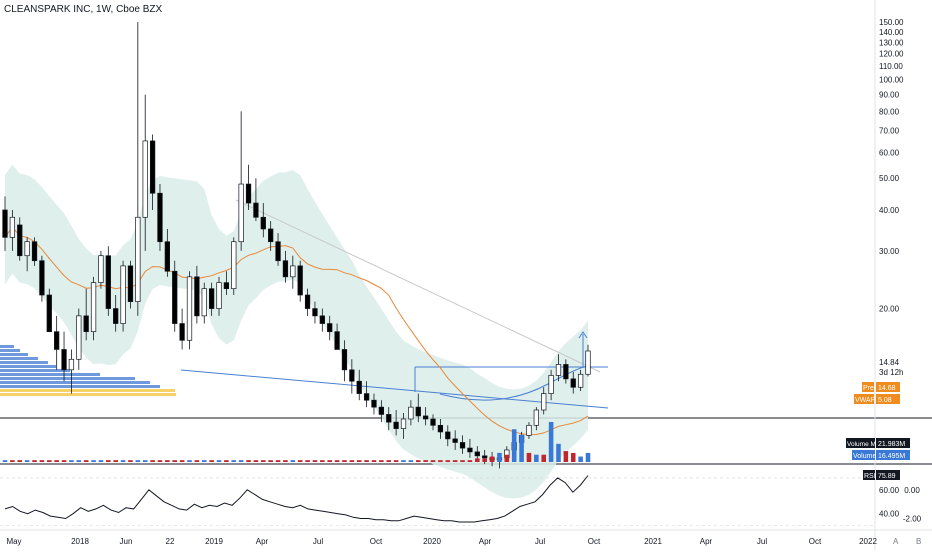 Image resolution: width=932 pixels, height=555 pixels. Describe the element at coordinates (296, 499) in the screenshot. I see `rsi-line` at that location.